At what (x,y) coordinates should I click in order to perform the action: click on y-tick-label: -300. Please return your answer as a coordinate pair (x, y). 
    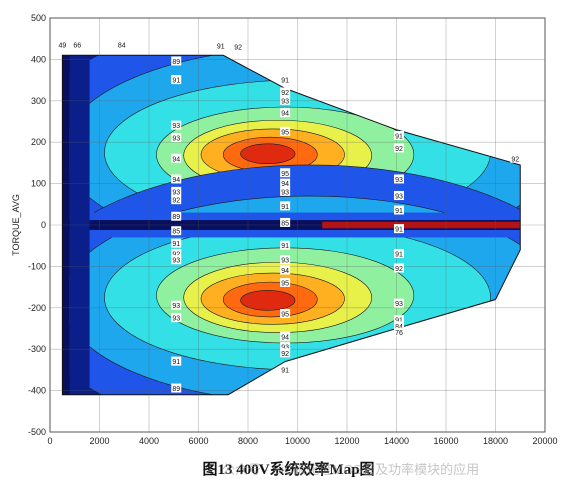
    Looking at the image, I should click on (37, 349).